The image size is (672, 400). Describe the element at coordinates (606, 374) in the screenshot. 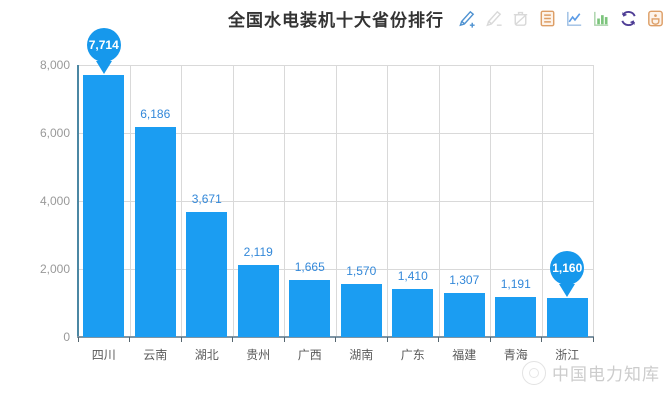

I see `watermark-text: 中国电力知库` at that location.